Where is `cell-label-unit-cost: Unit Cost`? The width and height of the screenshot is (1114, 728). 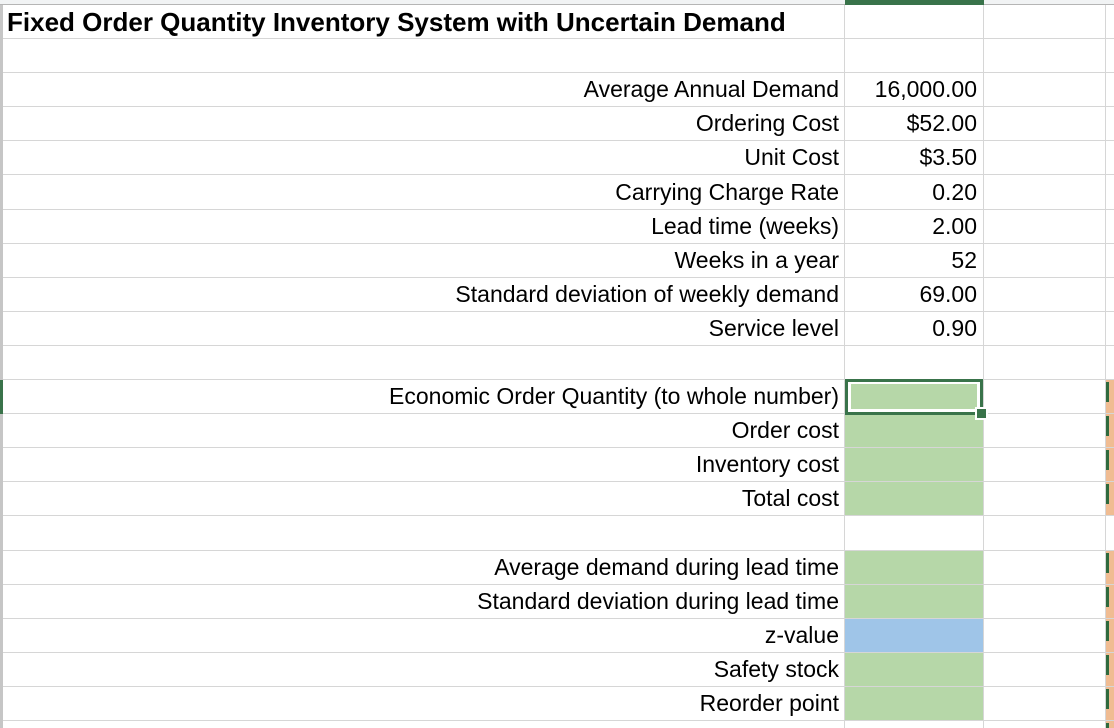
cell-label-unit-cost: Unit Cost is located at coordinates (422, 158).